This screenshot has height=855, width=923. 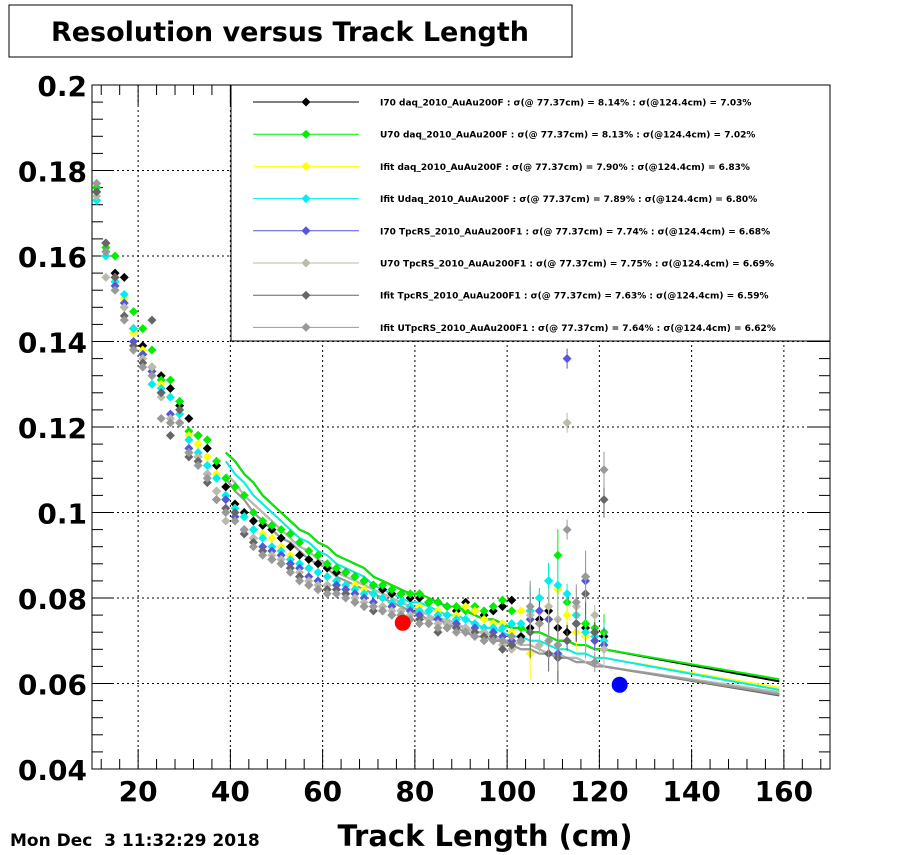 What do you see at coordinates (507, 791) in the screenshot?
I see `x-tick-label: 100` at bounding box center [507, 791].